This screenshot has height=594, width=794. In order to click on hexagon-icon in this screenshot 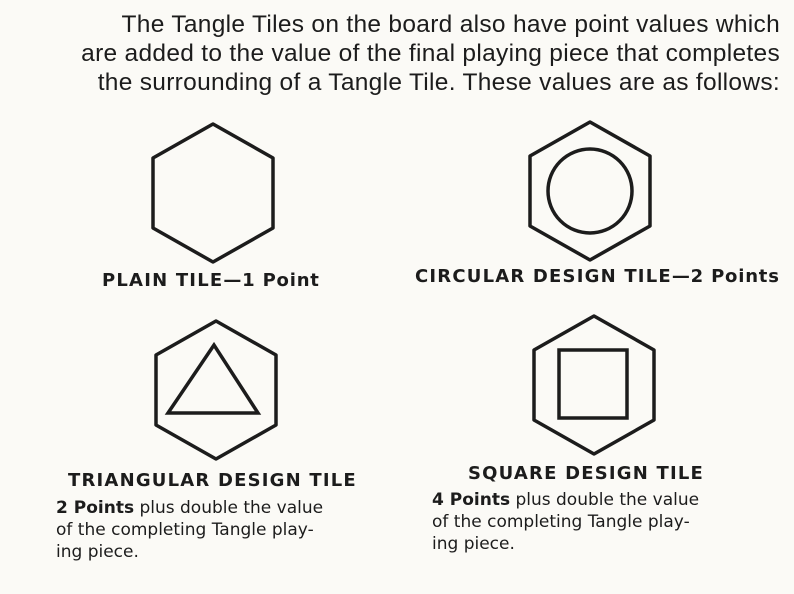, I will do `click(213, 193)`.